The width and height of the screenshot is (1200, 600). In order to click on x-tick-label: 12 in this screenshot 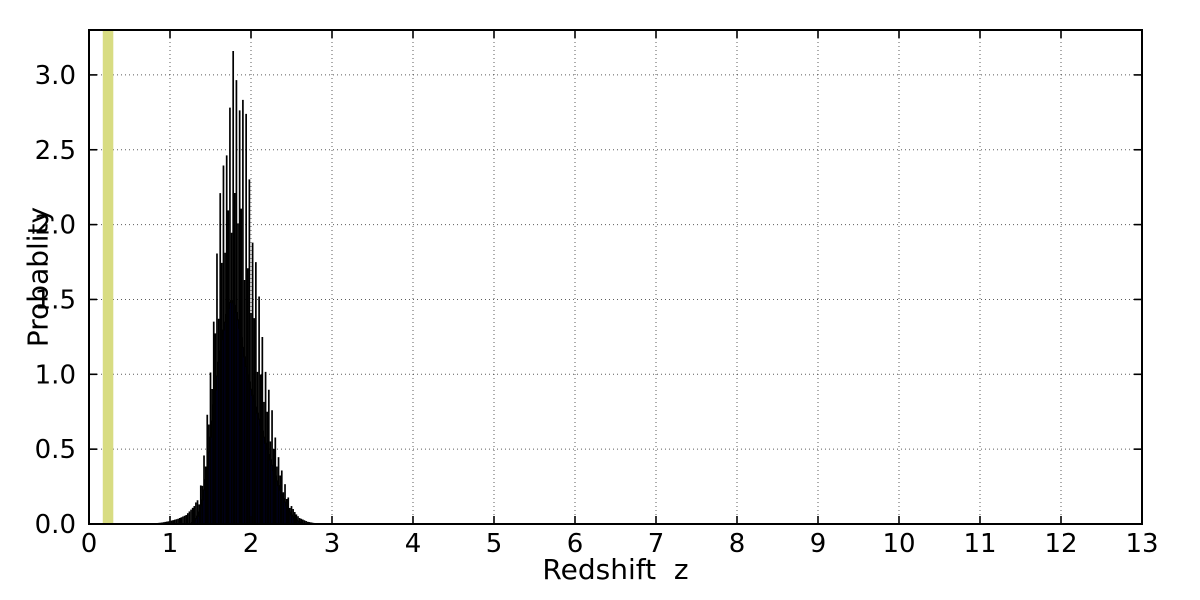, I will do `click(1060, 544)`.